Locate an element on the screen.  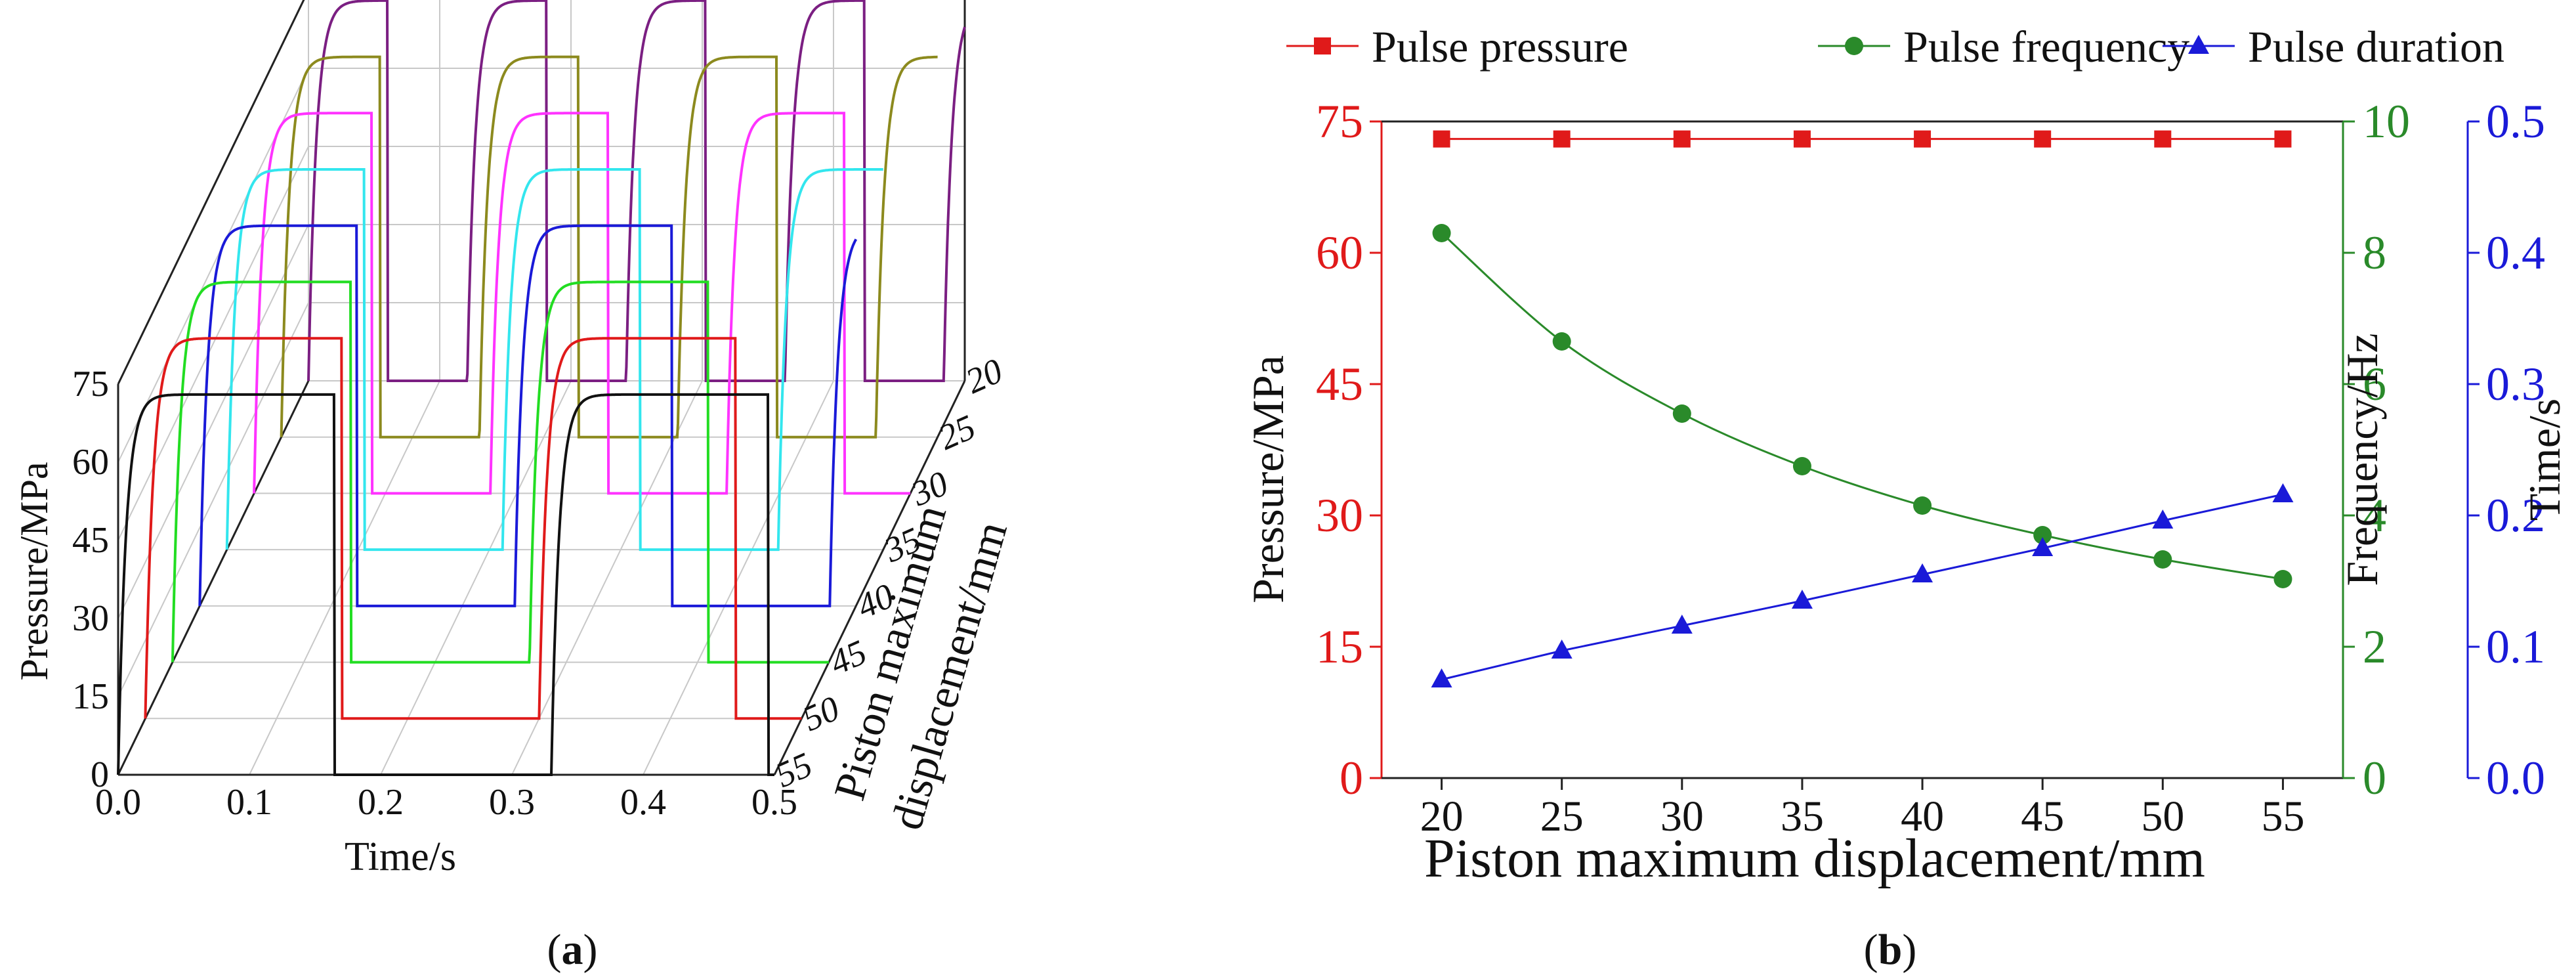
panel-a-y-axis-label: Pressure/MPa is located at coordinates (34, 571).